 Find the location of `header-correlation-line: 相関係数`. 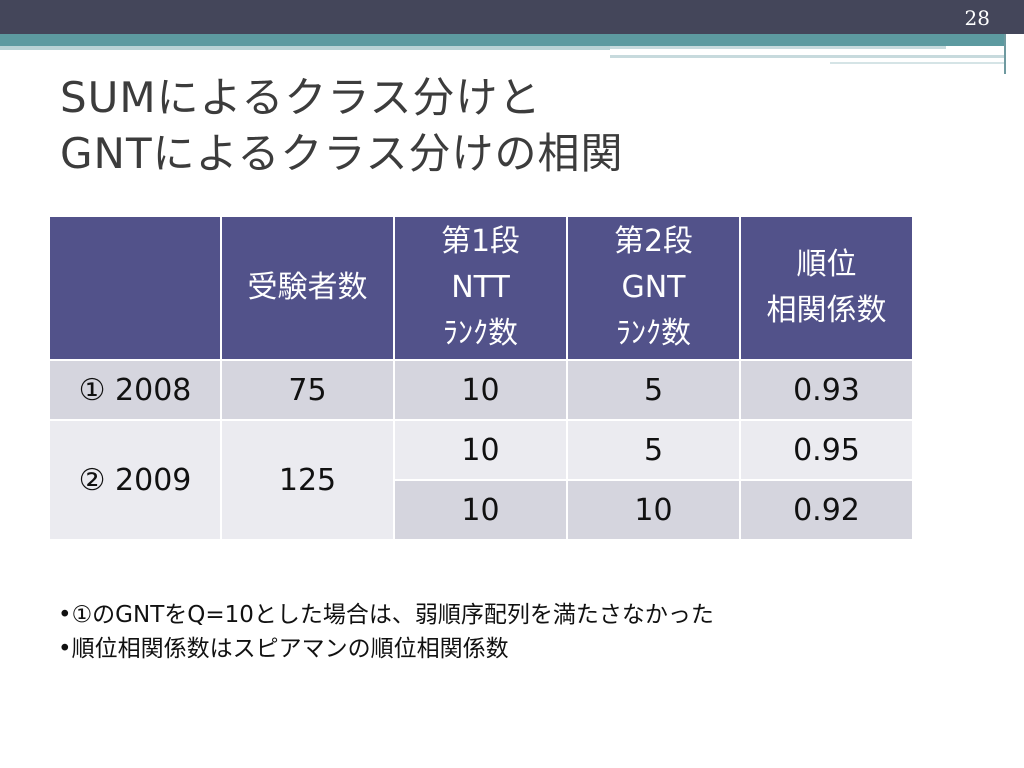

header-correlation-line: 相関係数 is located at coordinates (826, 310).